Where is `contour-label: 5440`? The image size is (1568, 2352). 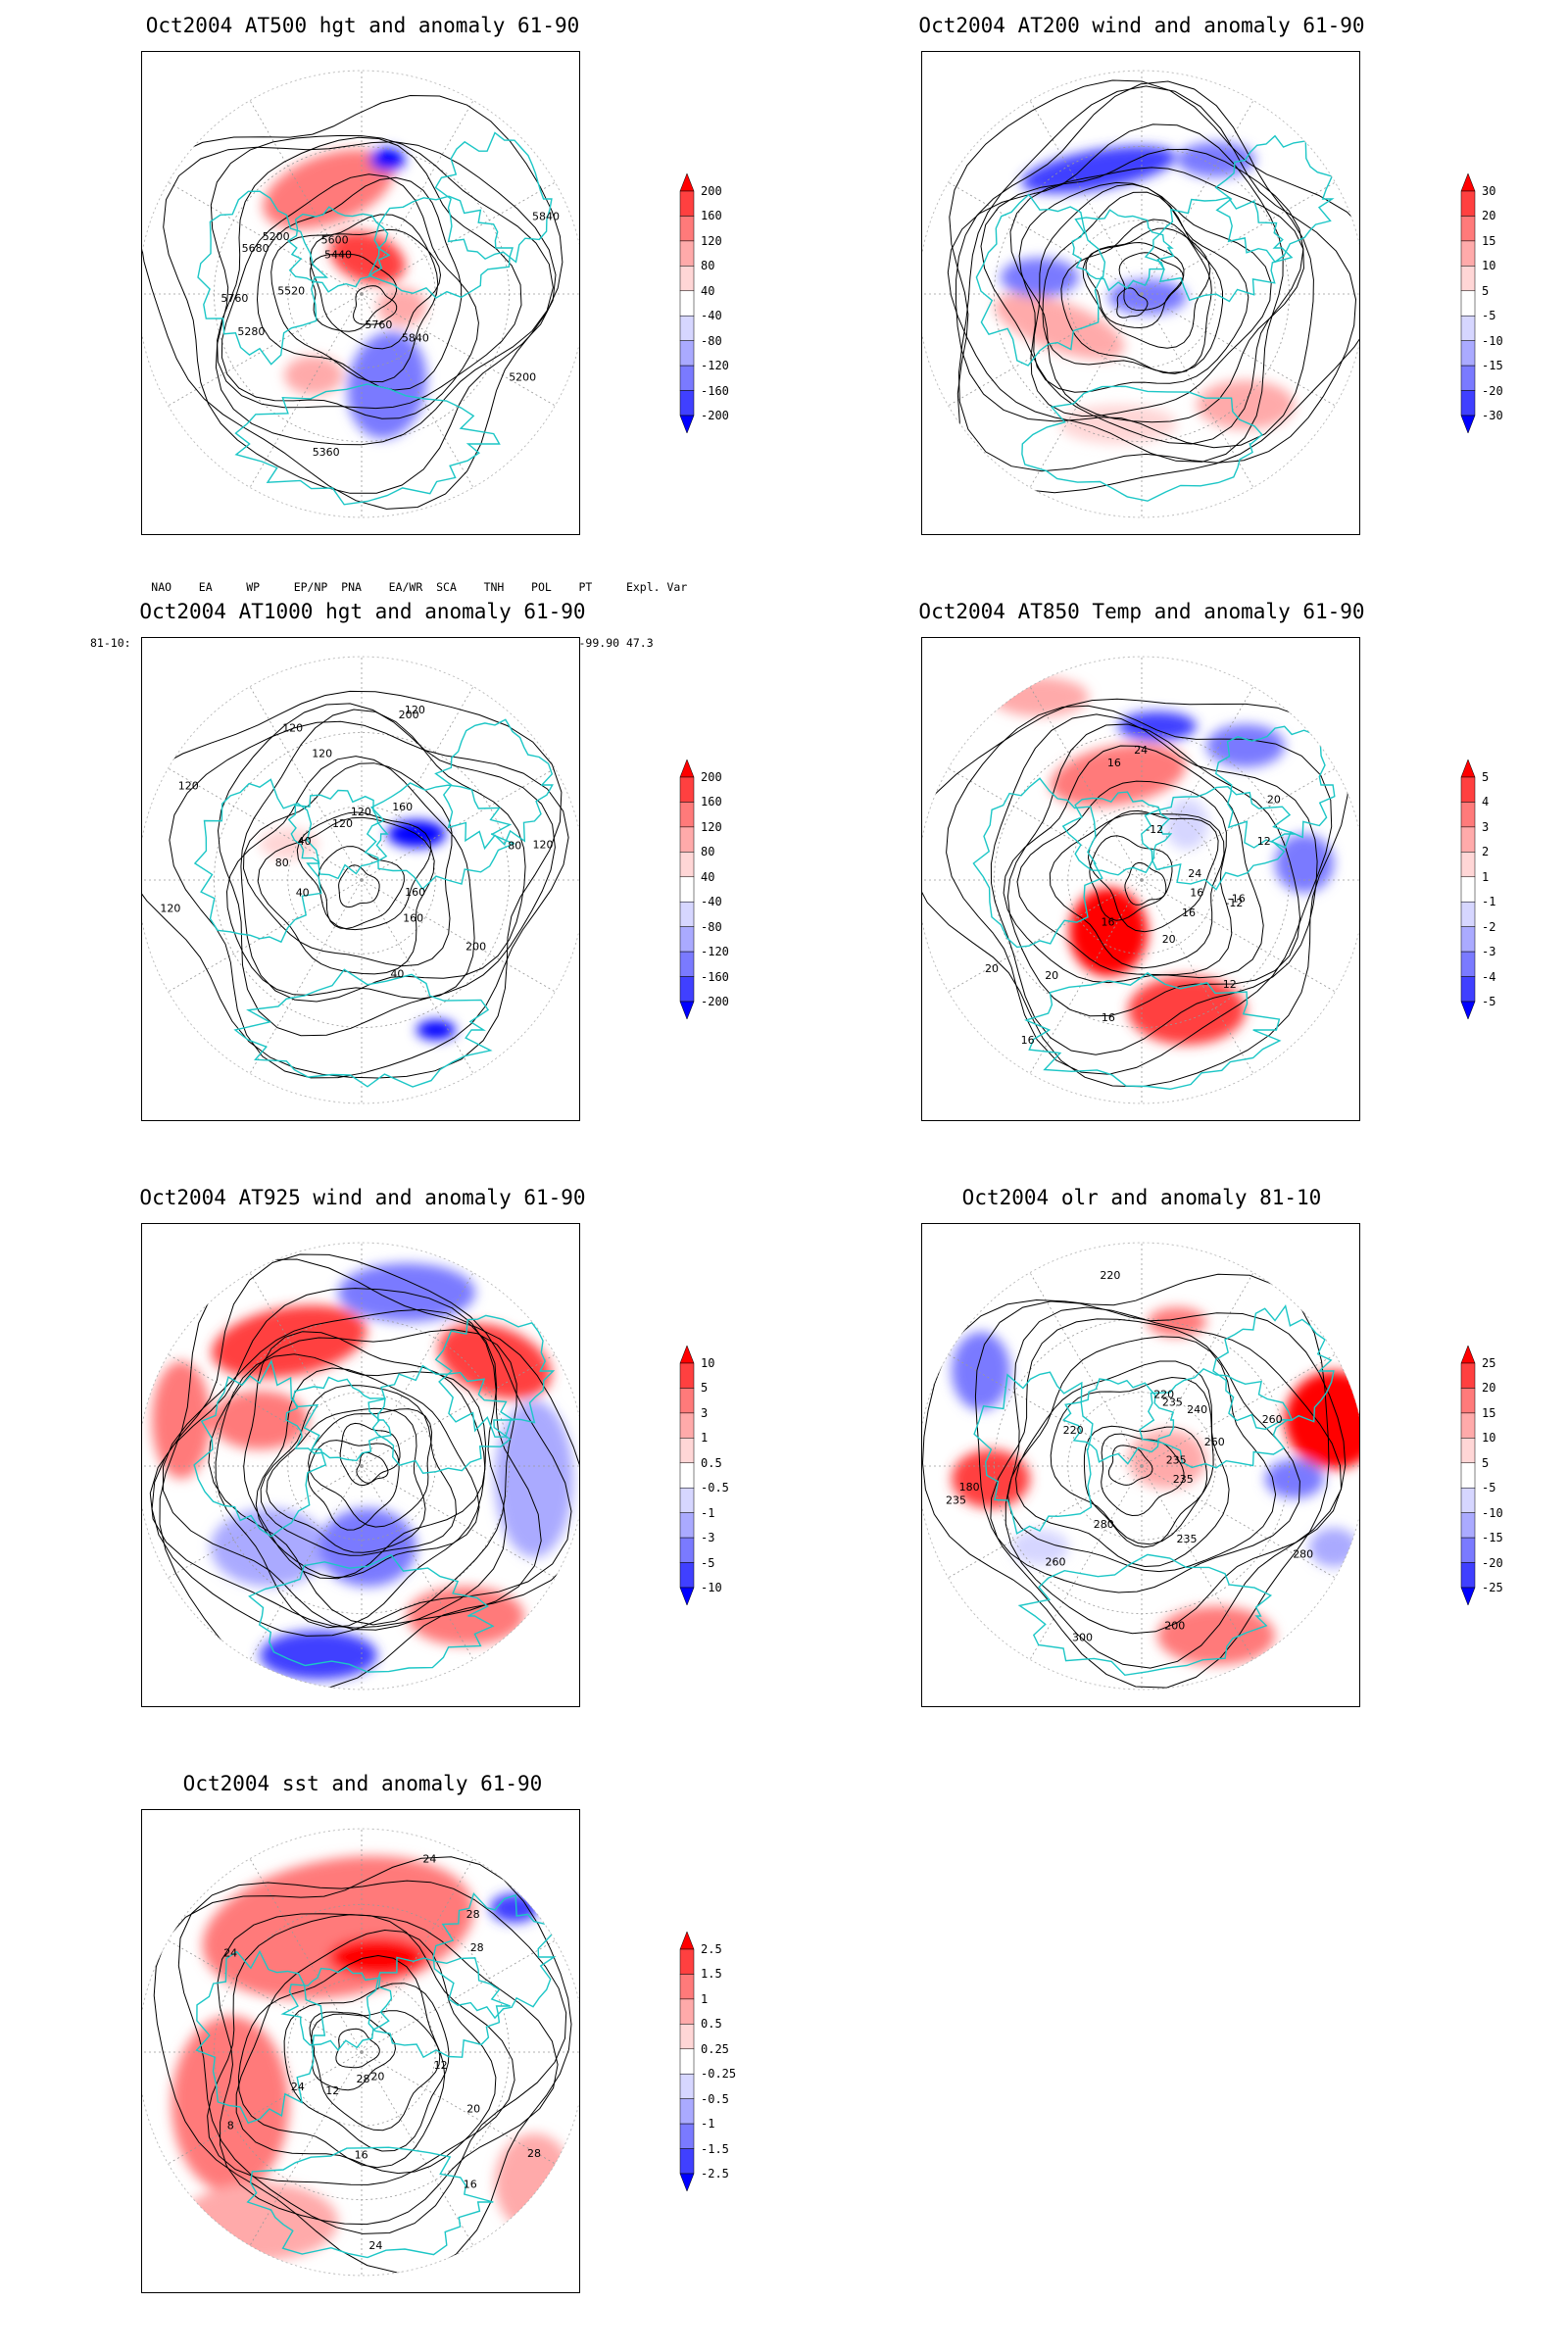 contour-label: 5440 is located at coordinates (338, 255).